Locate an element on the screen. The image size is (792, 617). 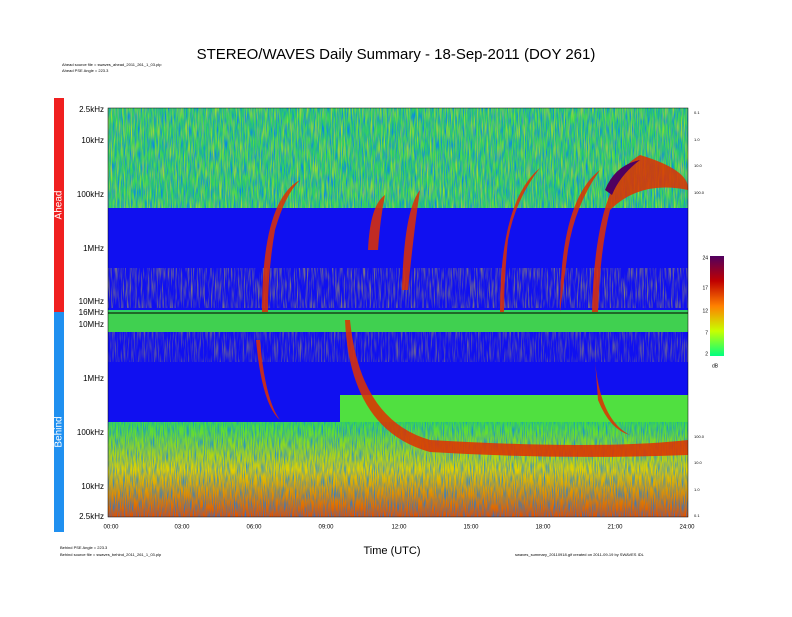
colorbar-tick: 17 is located at coordinates (705, 288).